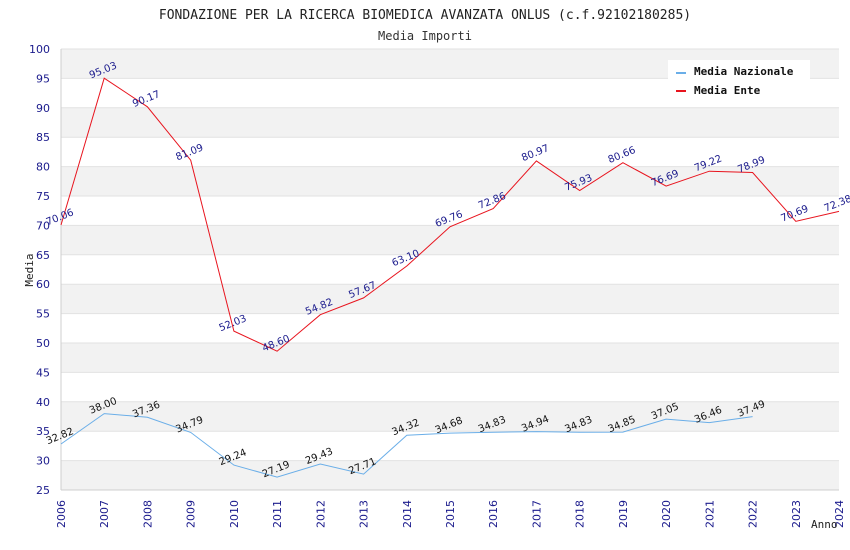 The height and width of the screenshot is (550, 850). I want to click on x-tick-label: 2017, so click(536, 514).